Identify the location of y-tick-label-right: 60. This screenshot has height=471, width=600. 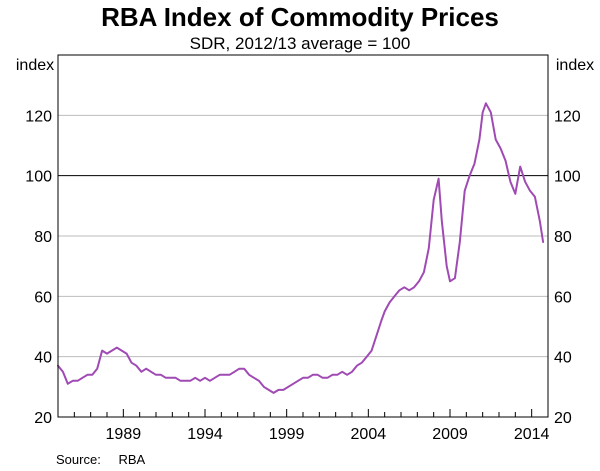
(563, 297).